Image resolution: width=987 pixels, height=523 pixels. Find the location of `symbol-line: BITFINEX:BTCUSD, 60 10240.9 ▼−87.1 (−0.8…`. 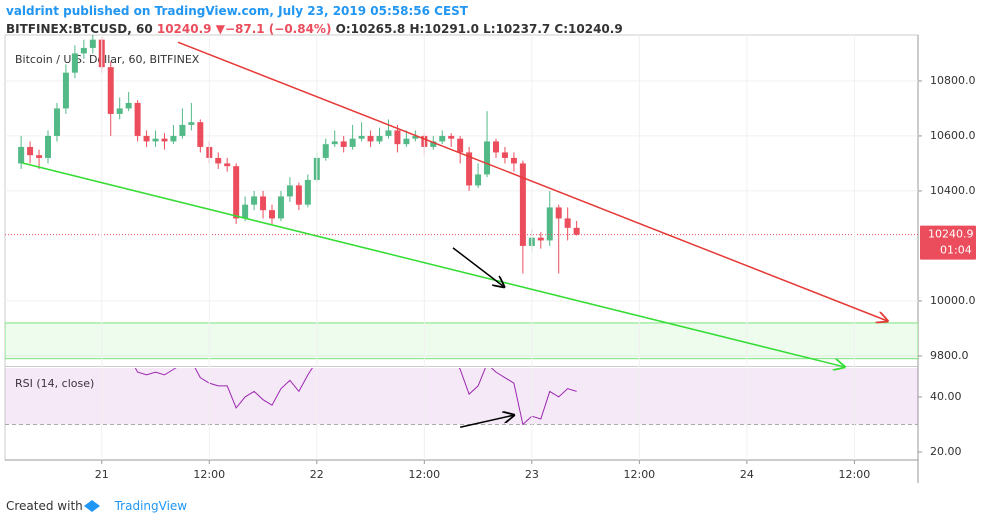

symbol-line: BITFINEX:BTCUSD, 60 10240.9 ▼−87.1 (−0.8… is located at coordinates (314, 29).